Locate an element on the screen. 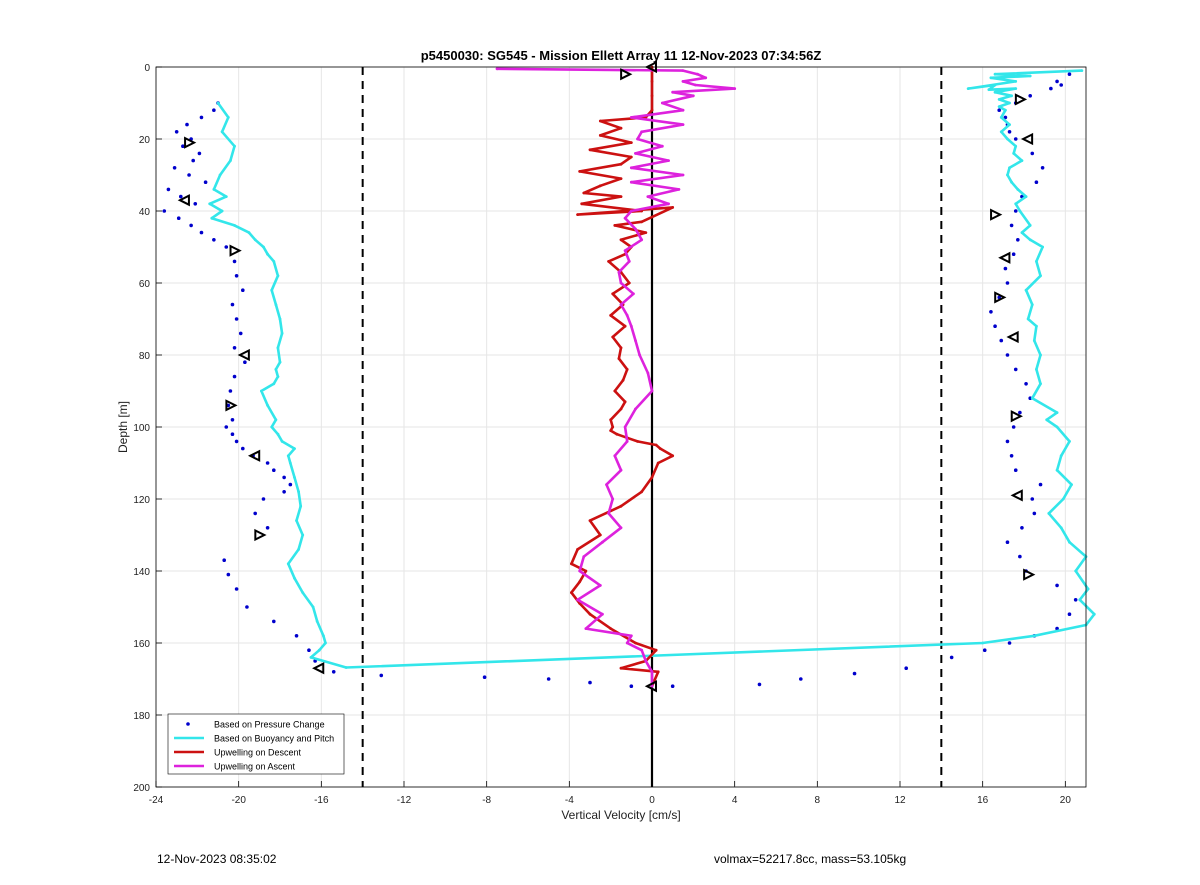 This screenshot has height=885, width=1200. y-tick-label: 60 is located at coordinates (145, 284).